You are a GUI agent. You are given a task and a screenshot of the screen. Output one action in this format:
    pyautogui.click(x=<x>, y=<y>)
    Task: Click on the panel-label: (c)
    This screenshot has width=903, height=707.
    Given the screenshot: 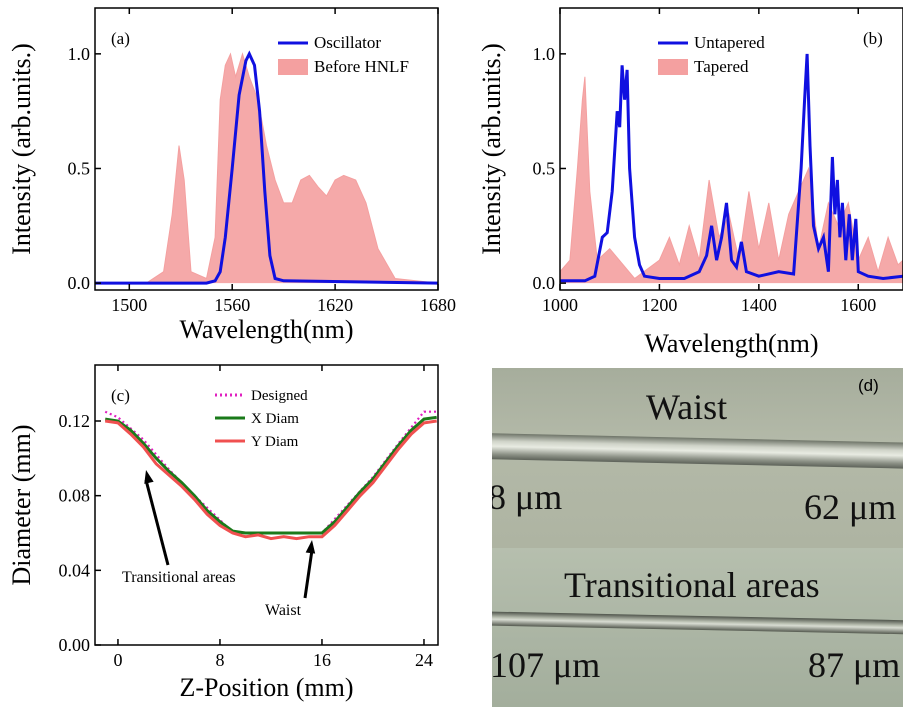 What is the action you would take?
    pyautogui.click(x=120, y=395)
    